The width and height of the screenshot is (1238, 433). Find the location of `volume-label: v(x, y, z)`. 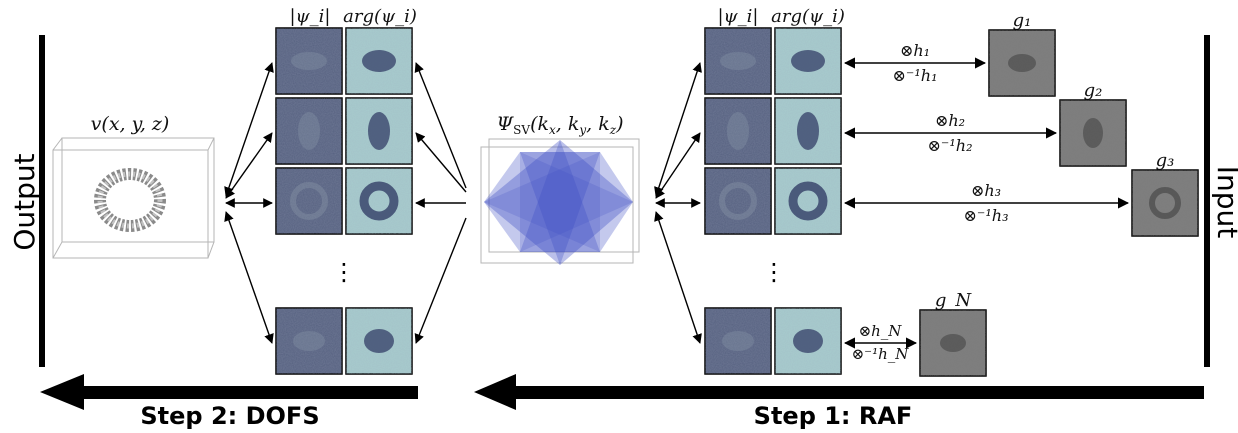

volume-label: v(x, y, z) is located at coordinates (130, 124).